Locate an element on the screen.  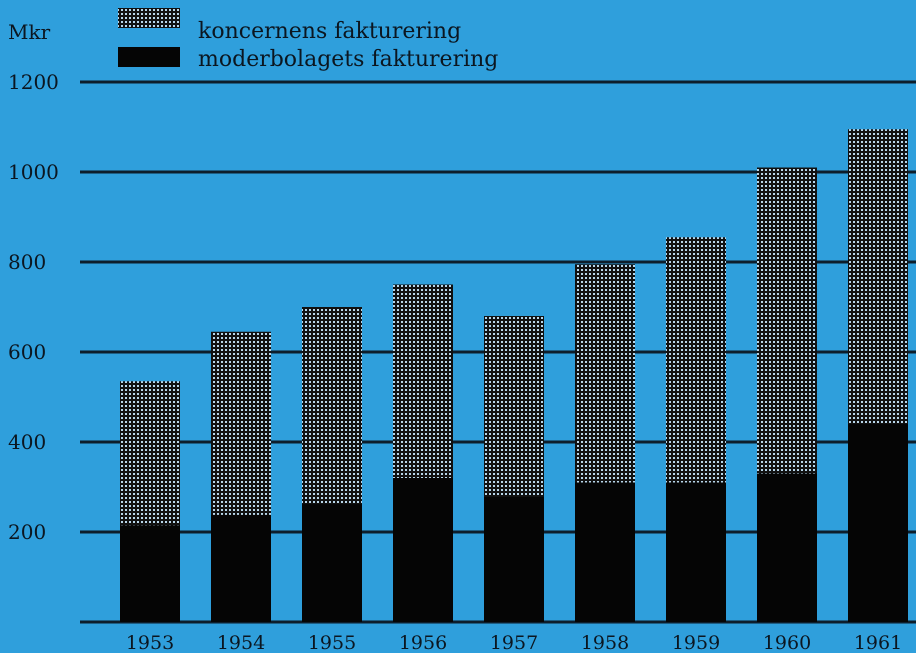
x-tick-label: 1956 is located at coordinates (423, 642).